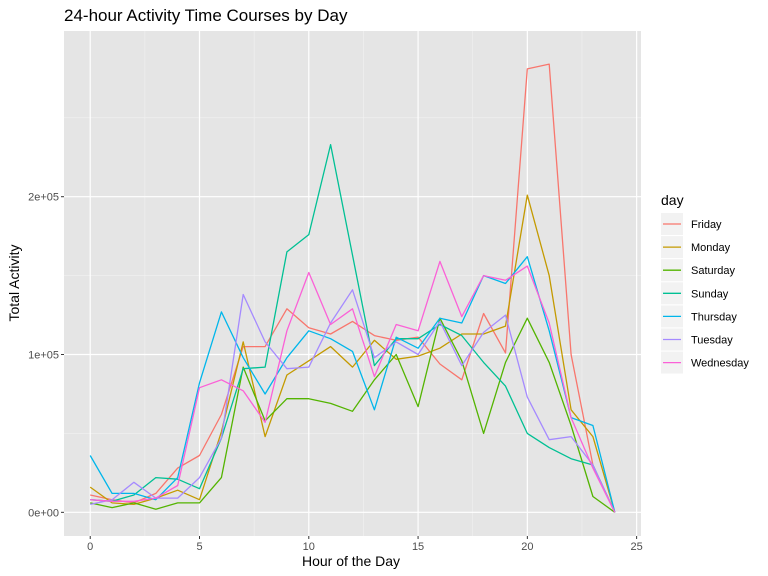 This screenshot has width=768, height=576. I want to click on x-tick-label: 5, so click(199, 547).